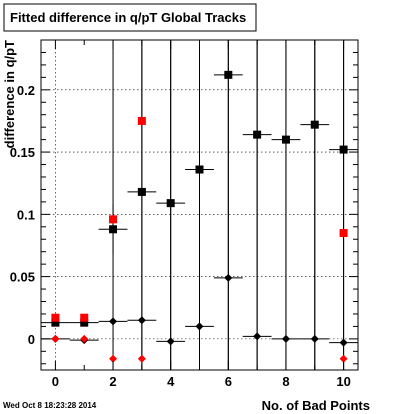 The image size is (400, 414). I want to click on y-tick-label: 0, so click(31, 339).